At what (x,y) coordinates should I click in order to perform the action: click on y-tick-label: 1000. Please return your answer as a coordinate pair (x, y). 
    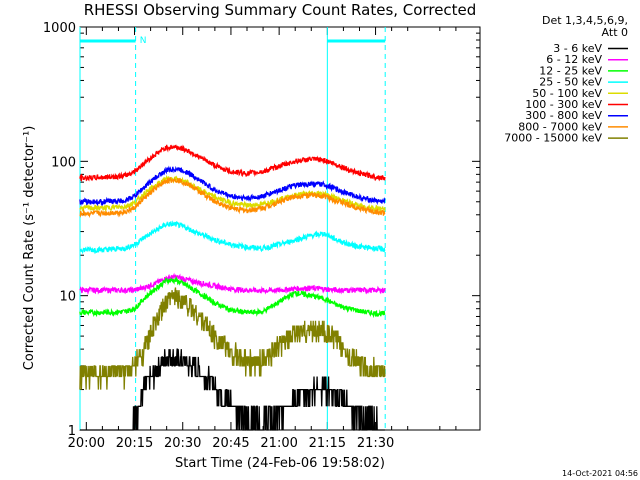
    Looking at the image, I should click on (59, 28).